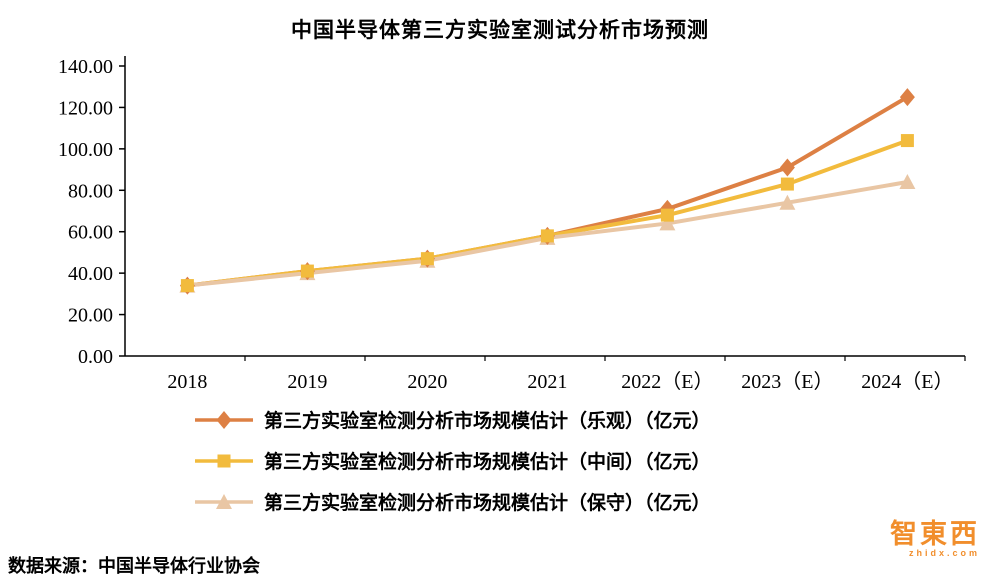  I want to click on legend-swatch-conservative-icon, so click(224, 501).